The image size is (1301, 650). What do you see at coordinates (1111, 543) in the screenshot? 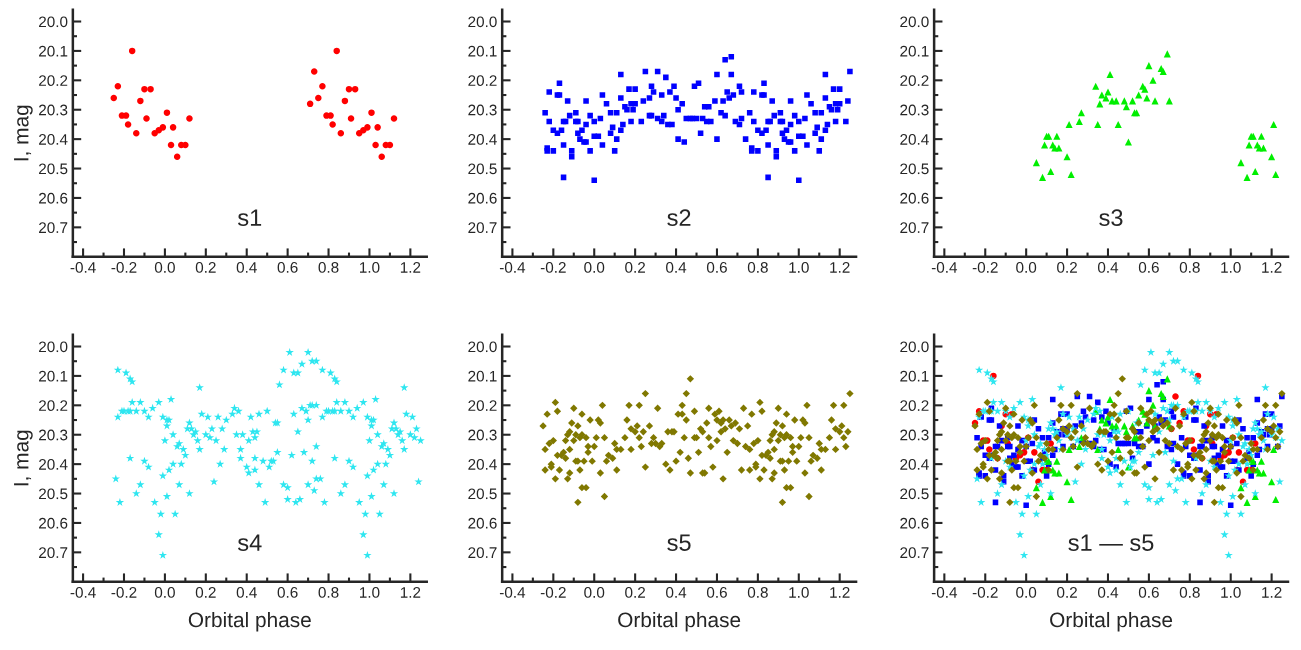
I see `annotation: s1 — s5` at bounding box center [1111, 543].